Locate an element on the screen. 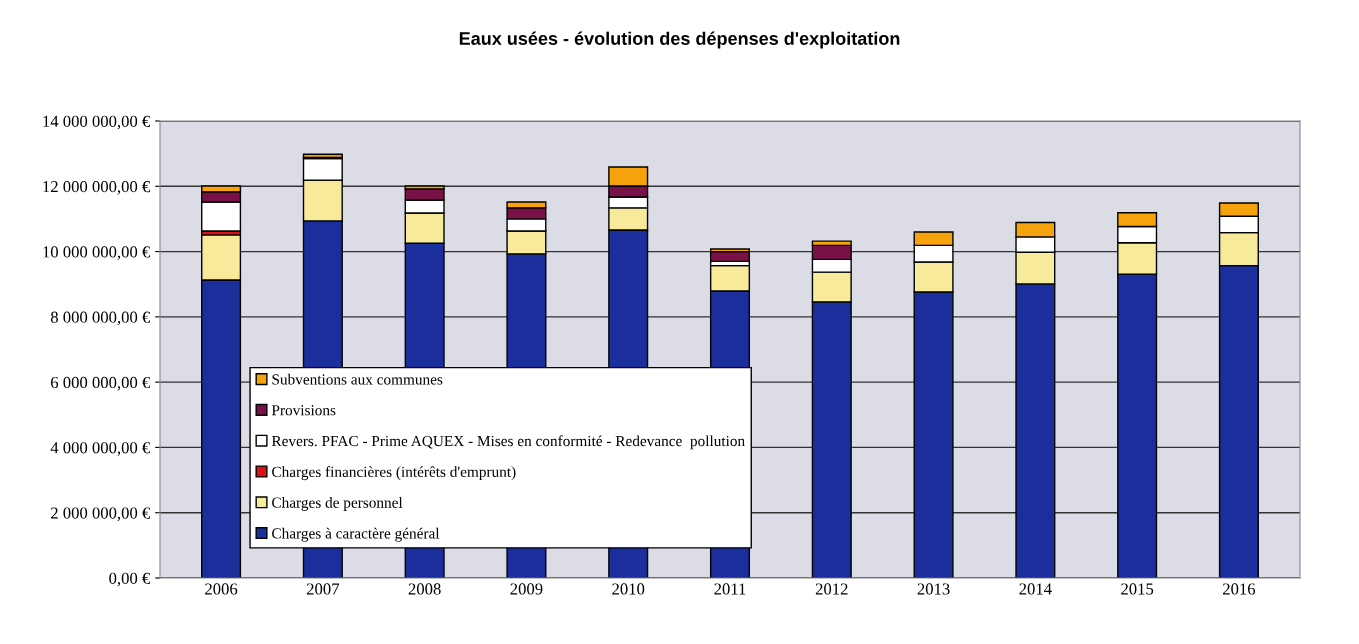 This screenshot has height=644, width=1359. x-tick-label: 2009 is located at coordinates (526, 589).